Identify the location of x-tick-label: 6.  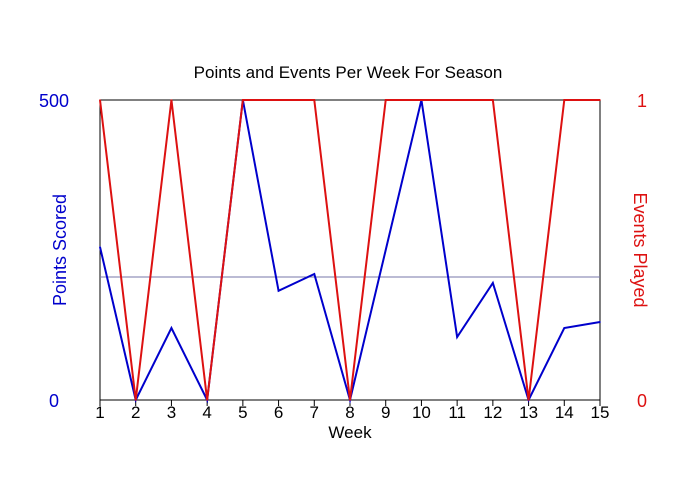
(278, 412).